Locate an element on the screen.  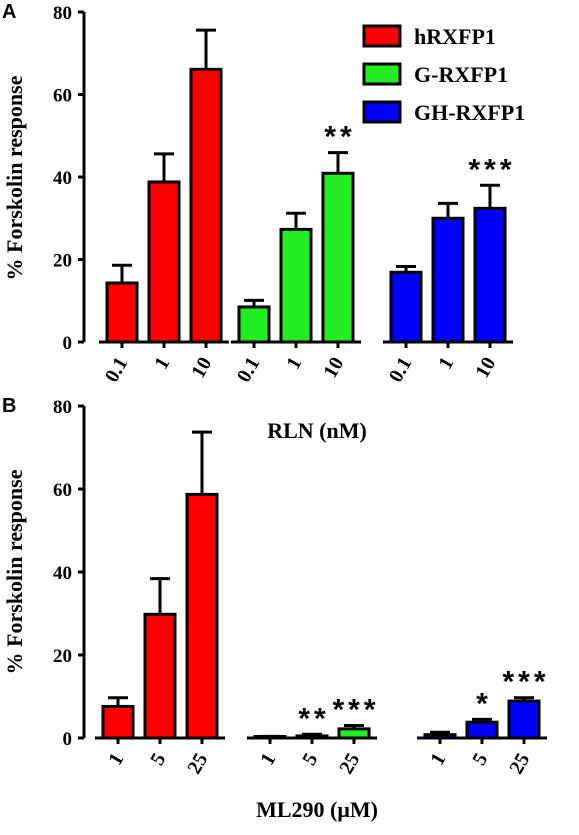
legend-label-g-rxfp1: G-RXFP1 is located at coordinates (461, 74).